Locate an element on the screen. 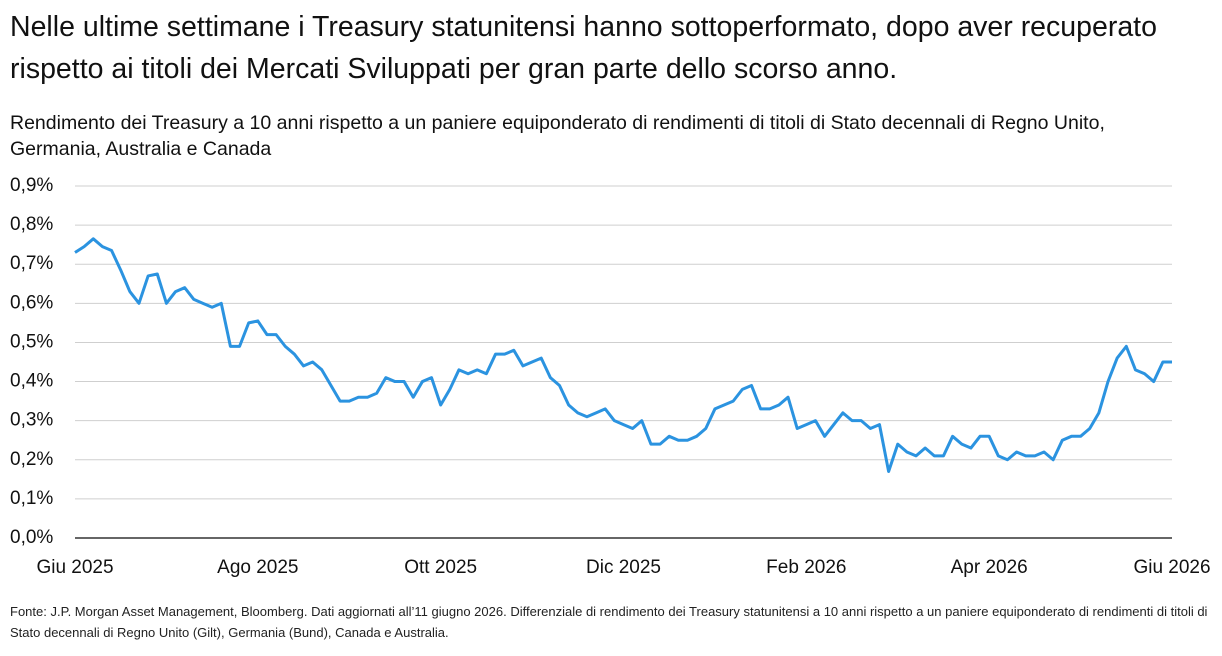 The height and width of the screenshot is (656, 1222). y-tick-label: 0,2% is located at coordinates (31, 459).